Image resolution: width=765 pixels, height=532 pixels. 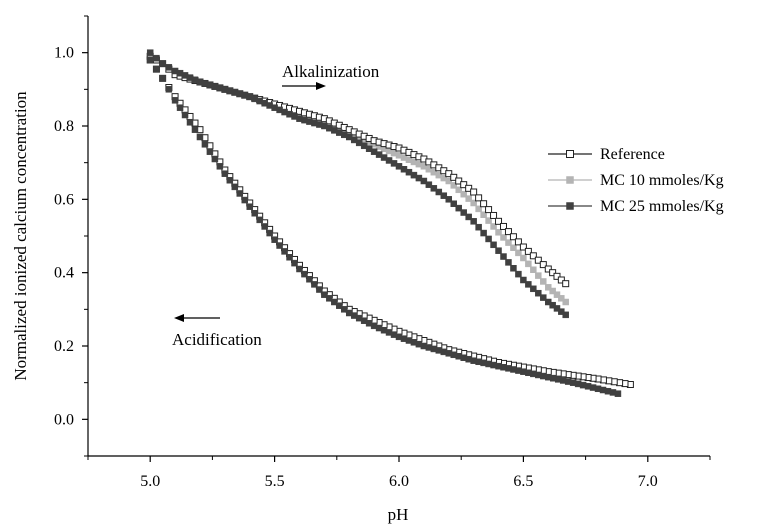 What do you see at coordinates (64, 419) in the screenshot?
I see `y-tick-label: 0.0` at bounding box center [64, 419].